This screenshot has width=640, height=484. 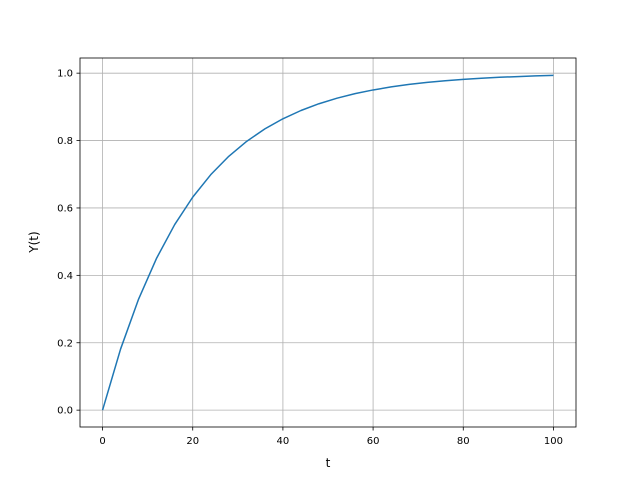 I want to click on x-axis-label: t, so click(x=328, y=463).